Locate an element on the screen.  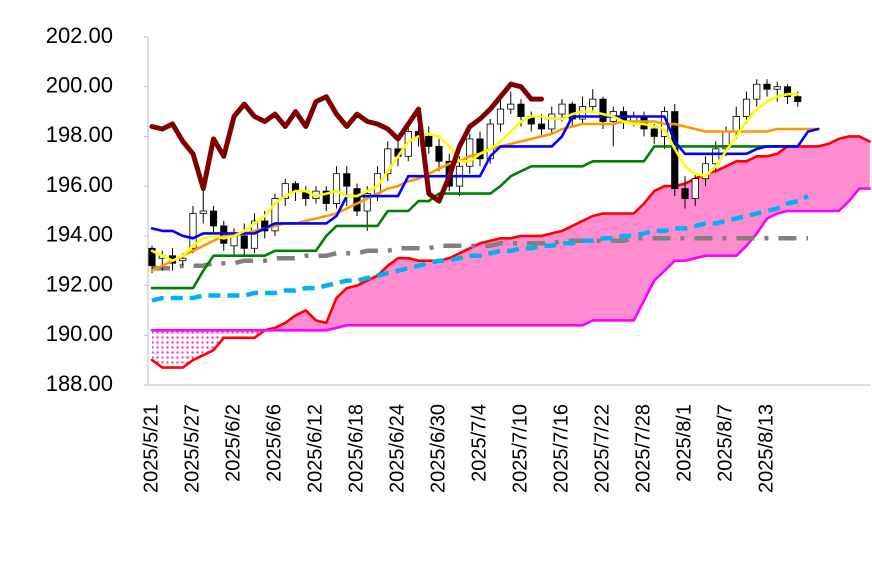
x-tick-label: 2025/6/30 is located at coordinates (438, 448).